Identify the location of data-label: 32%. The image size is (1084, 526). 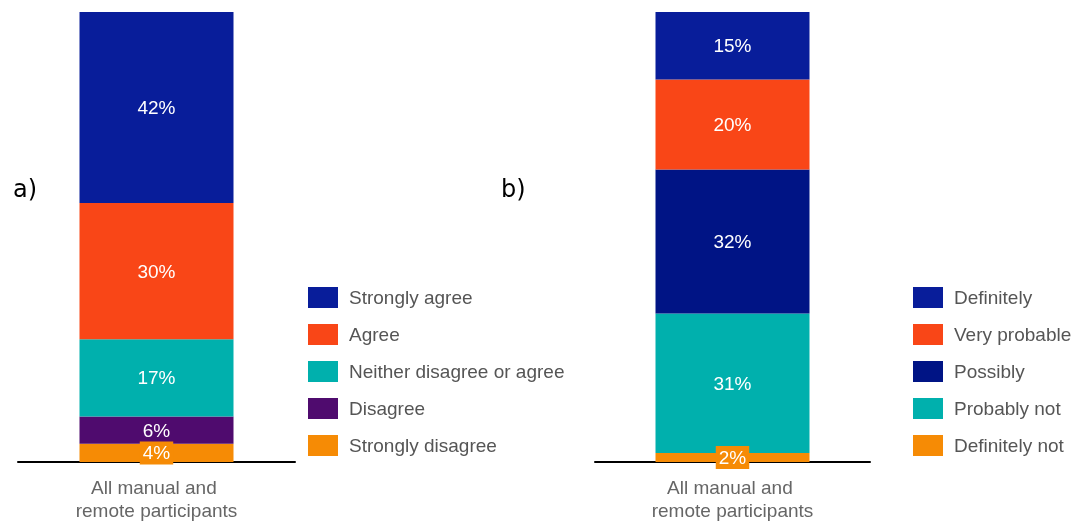
(732, 241).